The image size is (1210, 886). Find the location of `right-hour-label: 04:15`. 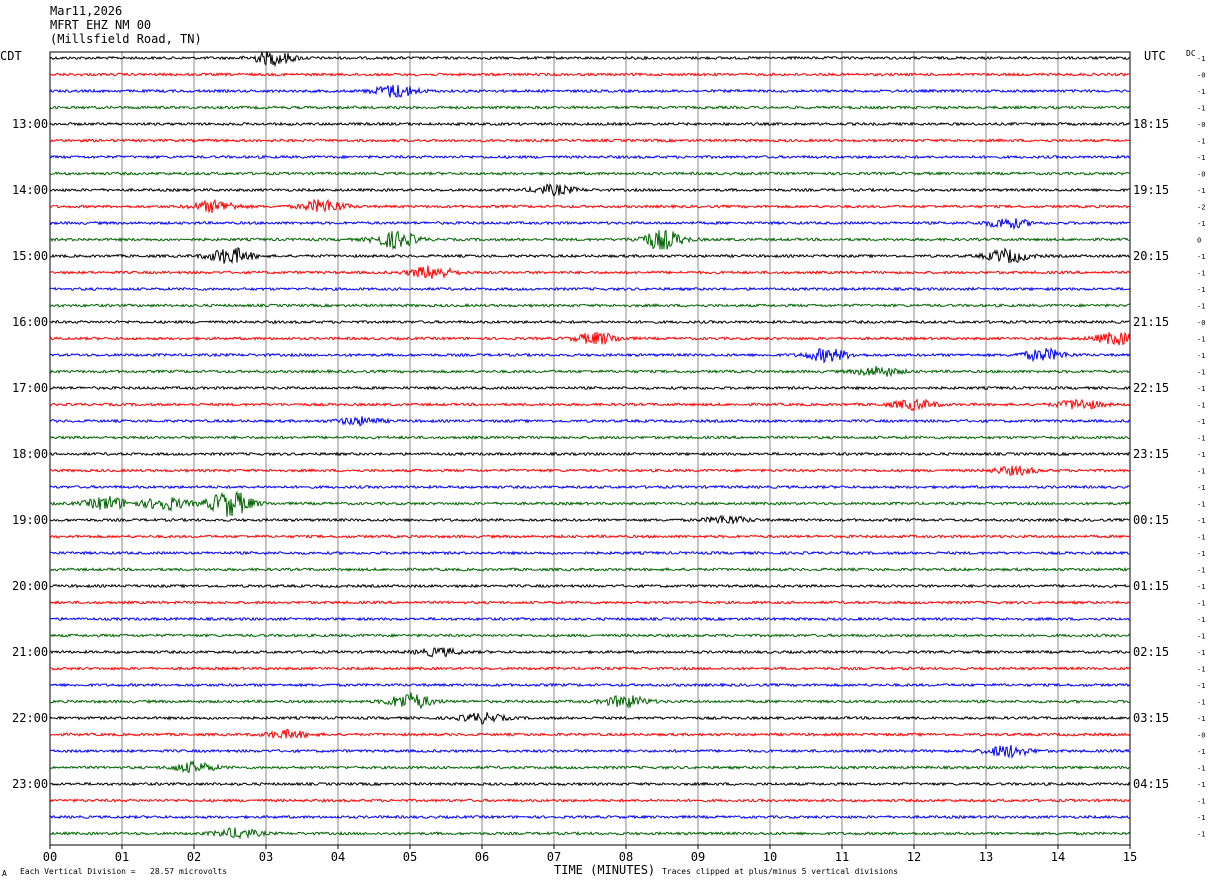

right-hour-label: 04:15 is located at coordinates (1151, 784).